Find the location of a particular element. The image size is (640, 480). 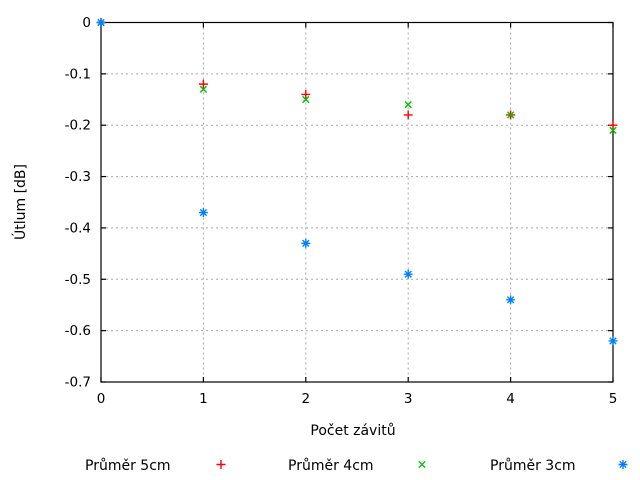

y-tick-label: -0.7 is located at coordinates (78, 383).